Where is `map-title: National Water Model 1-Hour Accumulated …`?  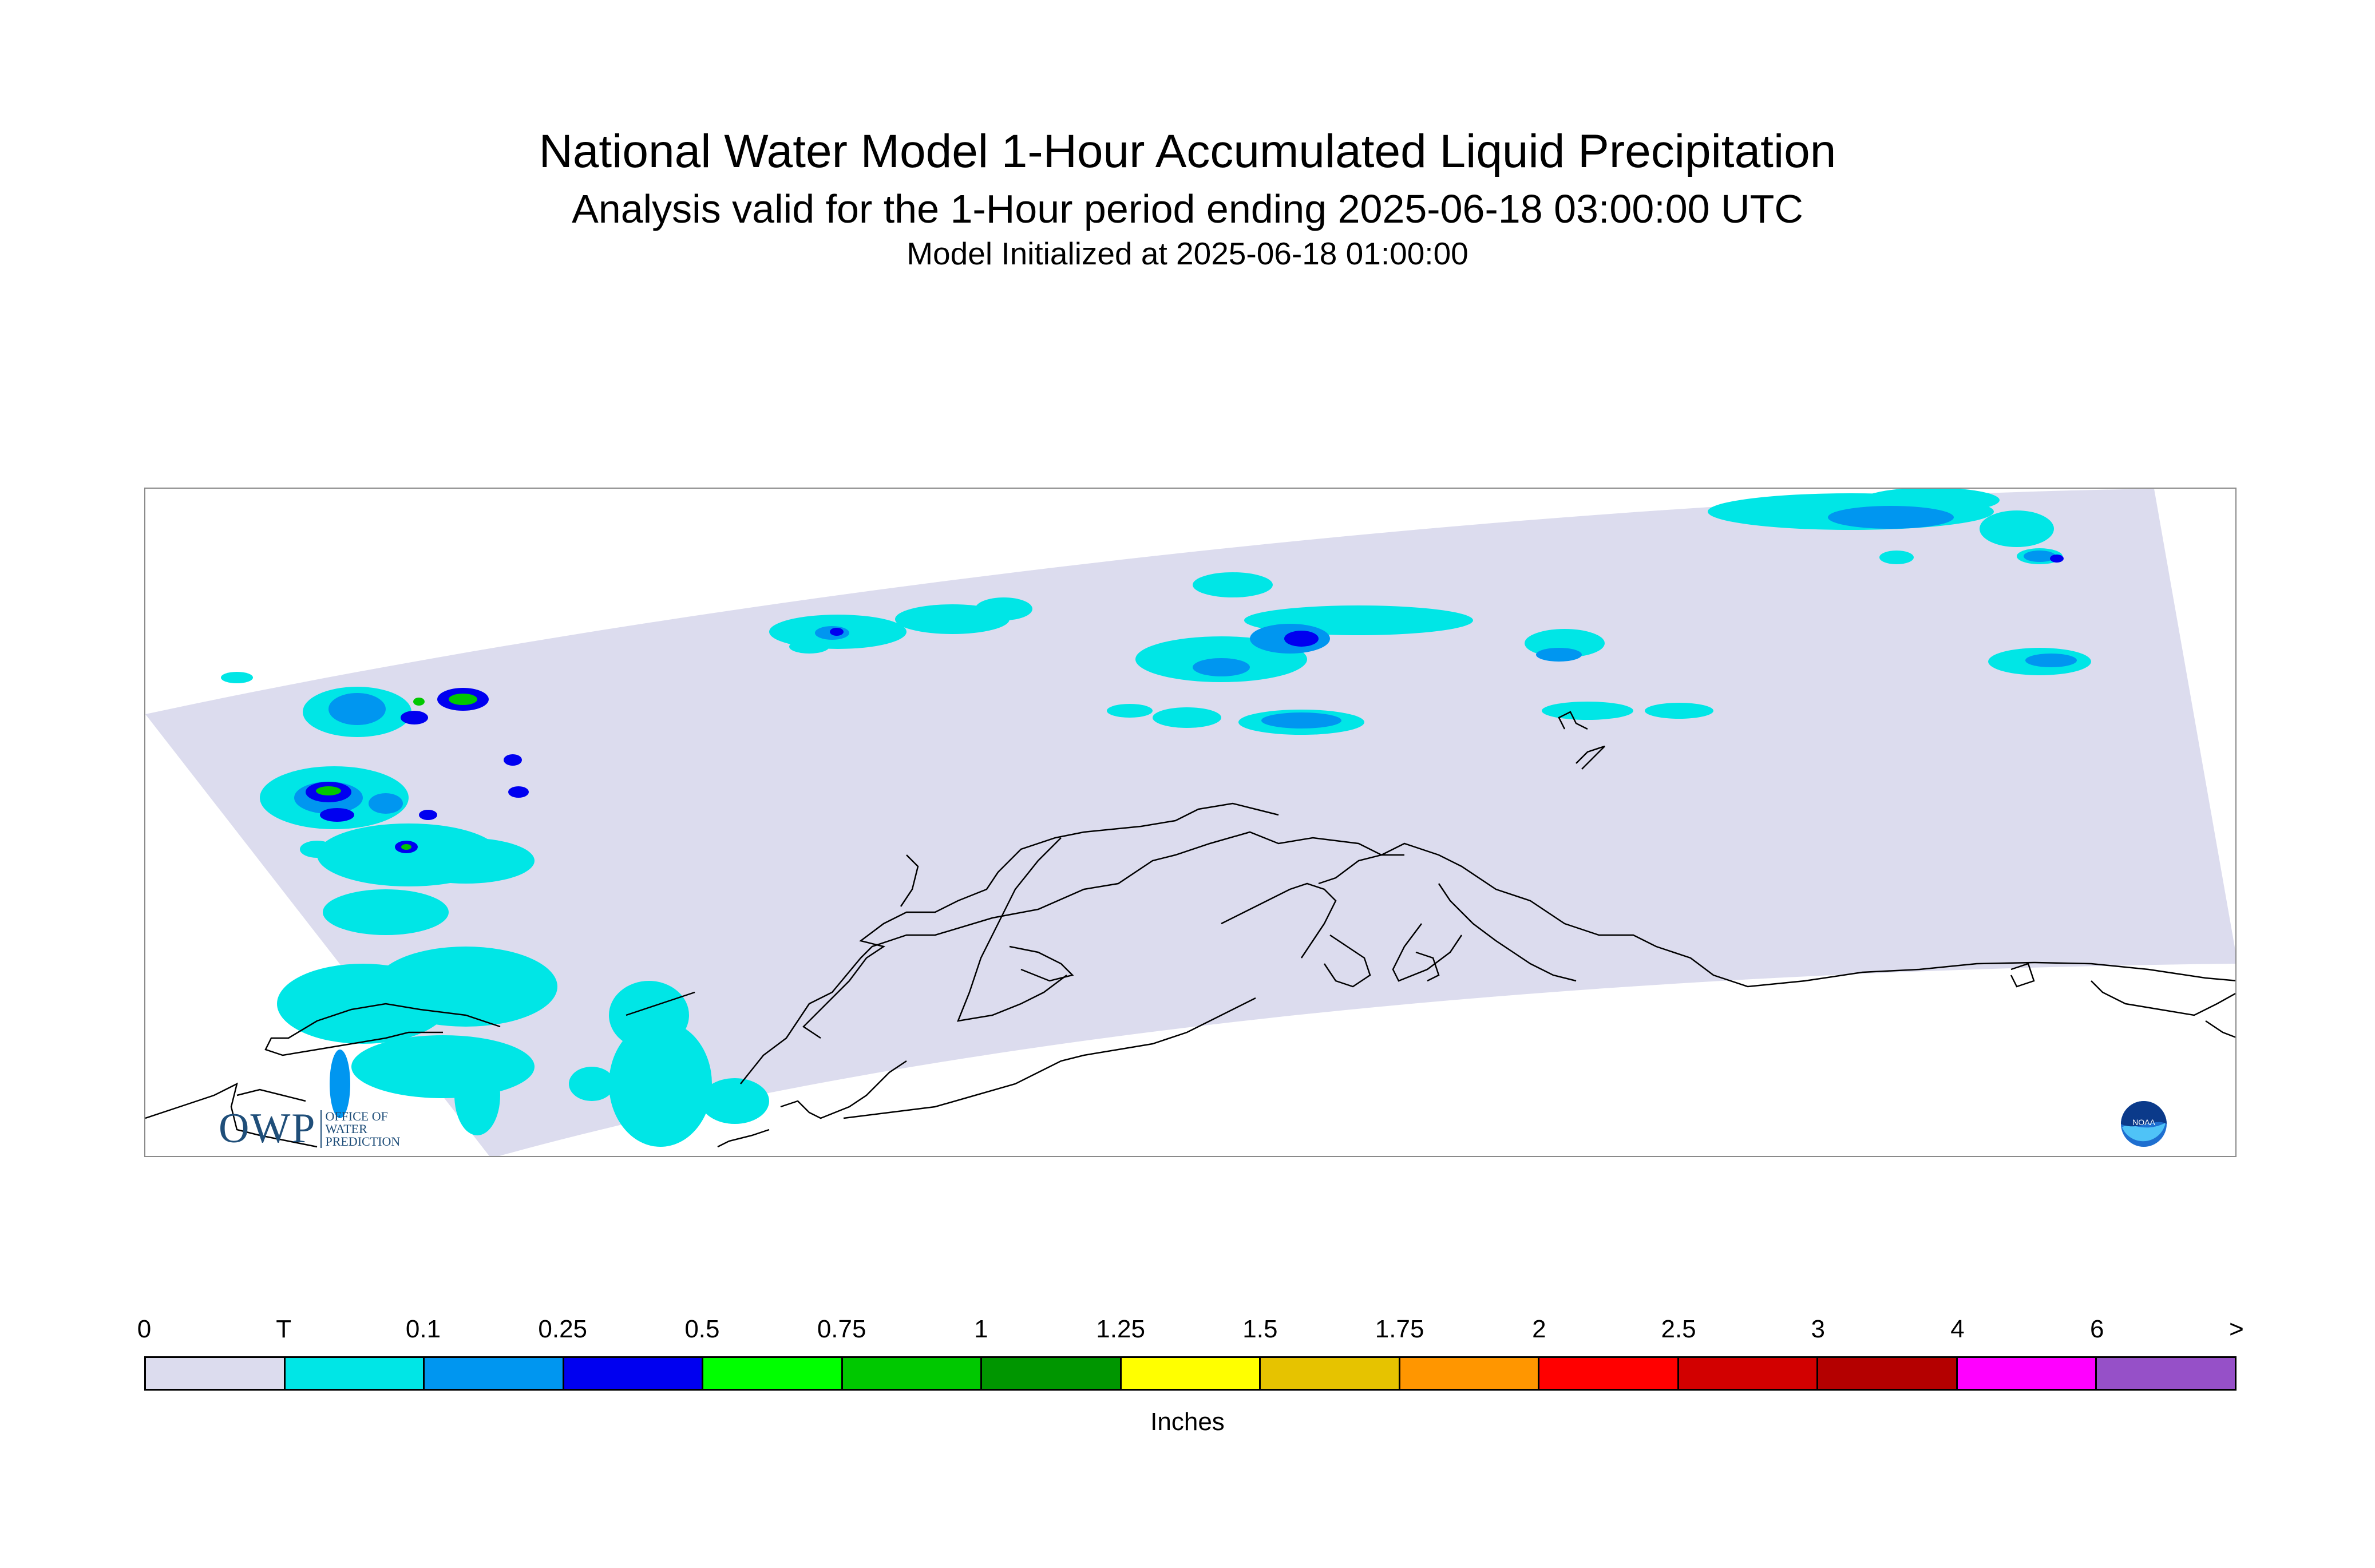
map-title: National Water Model 1-Hour Accumulated … is located at coordinates (1187, 151).